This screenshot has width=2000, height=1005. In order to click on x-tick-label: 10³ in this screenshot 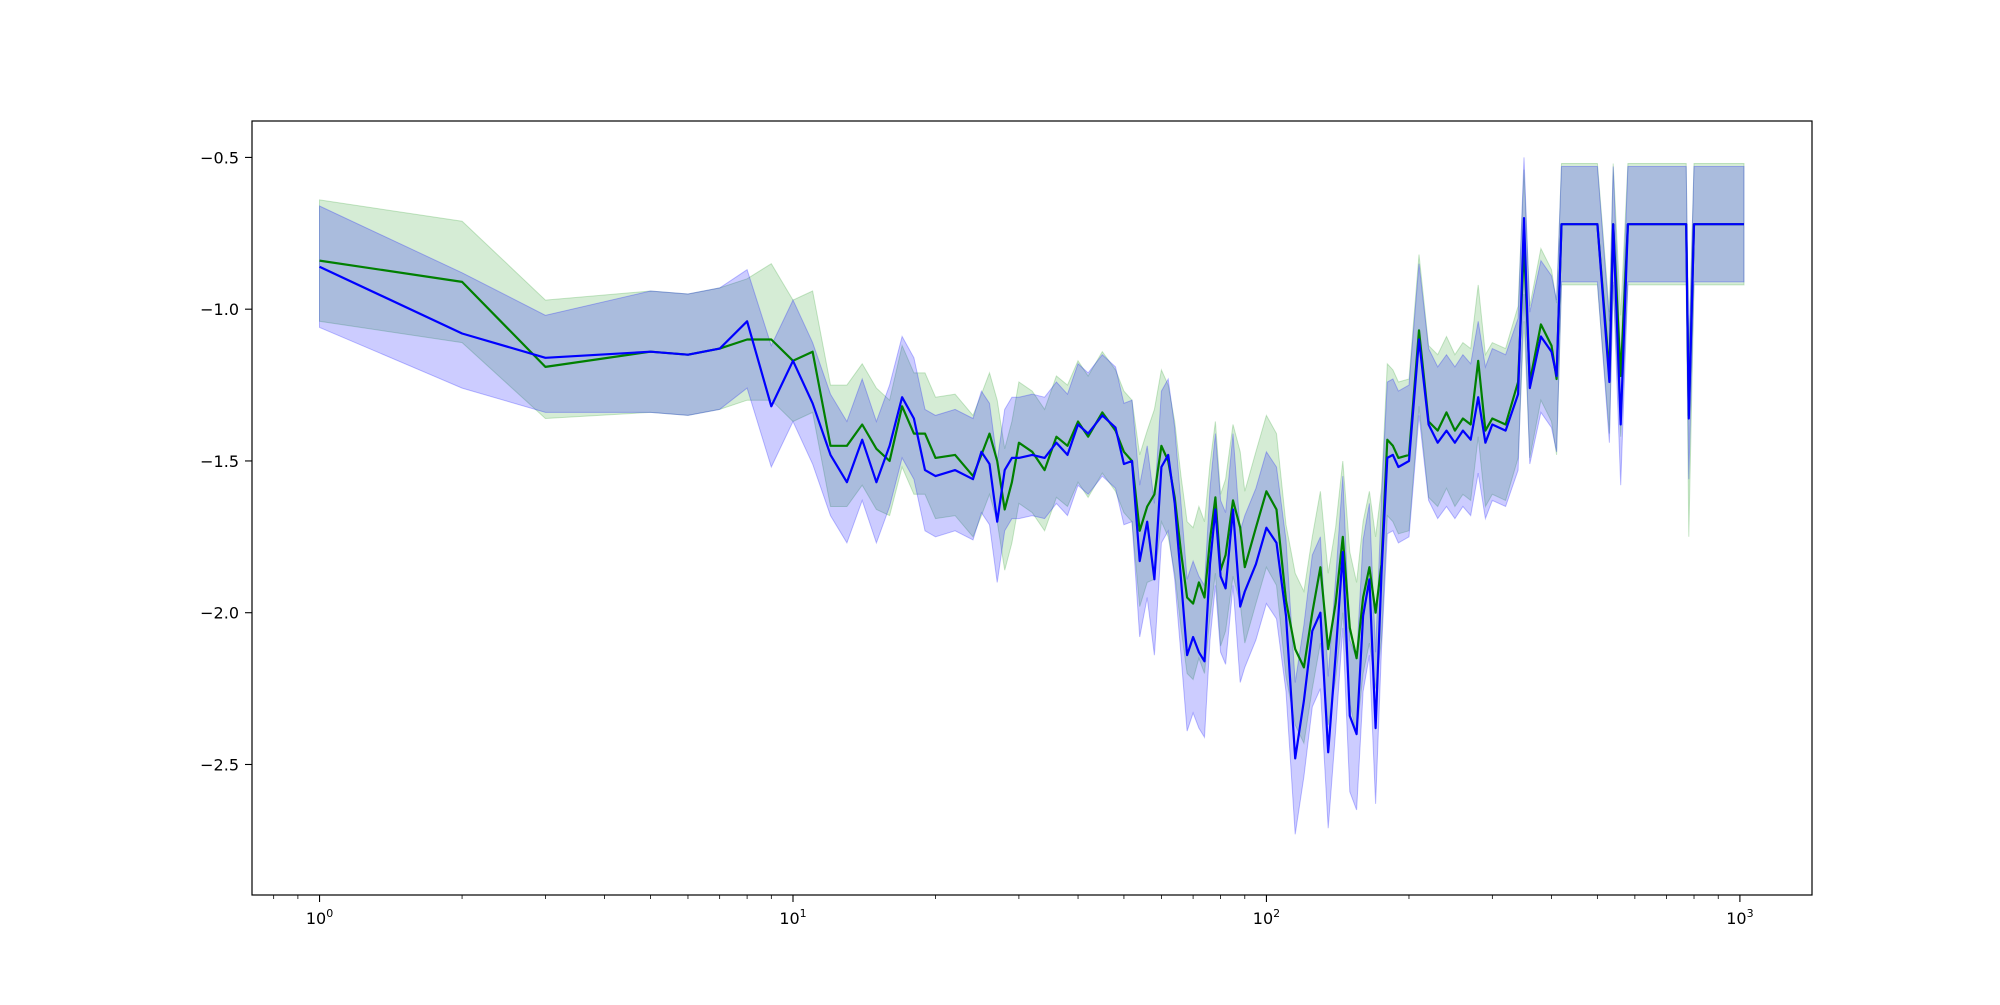, I will do `click(1739, 917)`.